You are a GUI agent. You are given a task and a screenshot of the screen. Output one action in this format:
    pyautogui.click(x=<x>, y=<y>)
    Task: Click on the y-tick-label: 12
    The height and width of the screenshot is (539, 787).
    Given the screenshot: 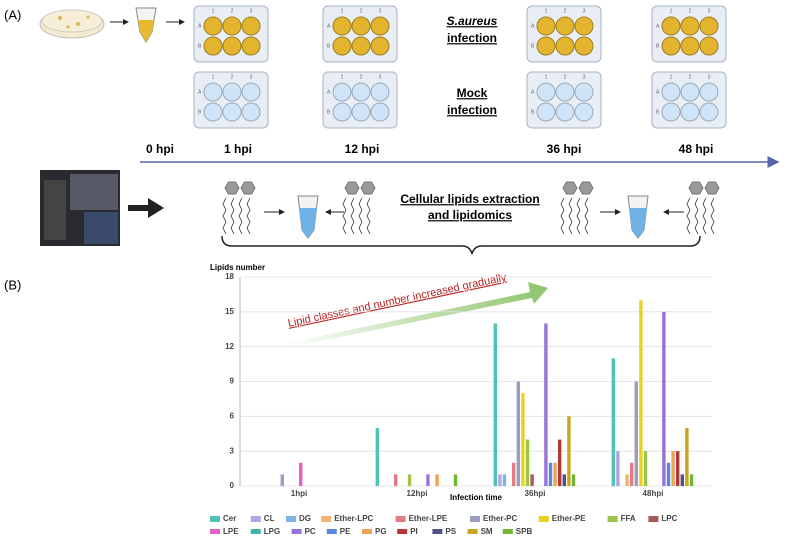 What is the action you would take?
    pyautogui.click(x=229, y=346)
    